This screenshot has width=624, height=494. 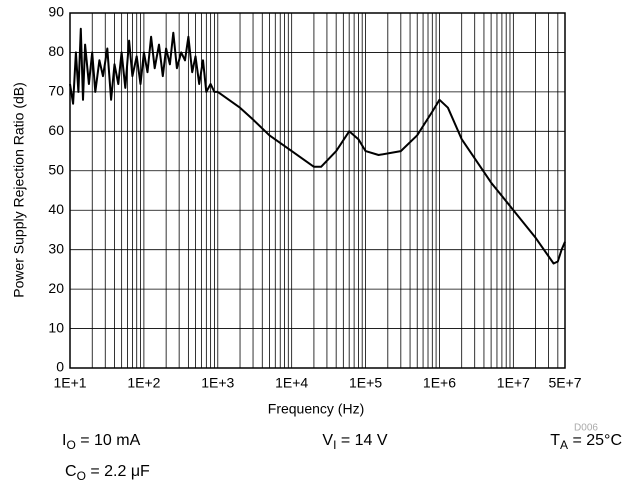 I want to click on annotation-text: = 2.2 μF, so click(x=118, y=471).